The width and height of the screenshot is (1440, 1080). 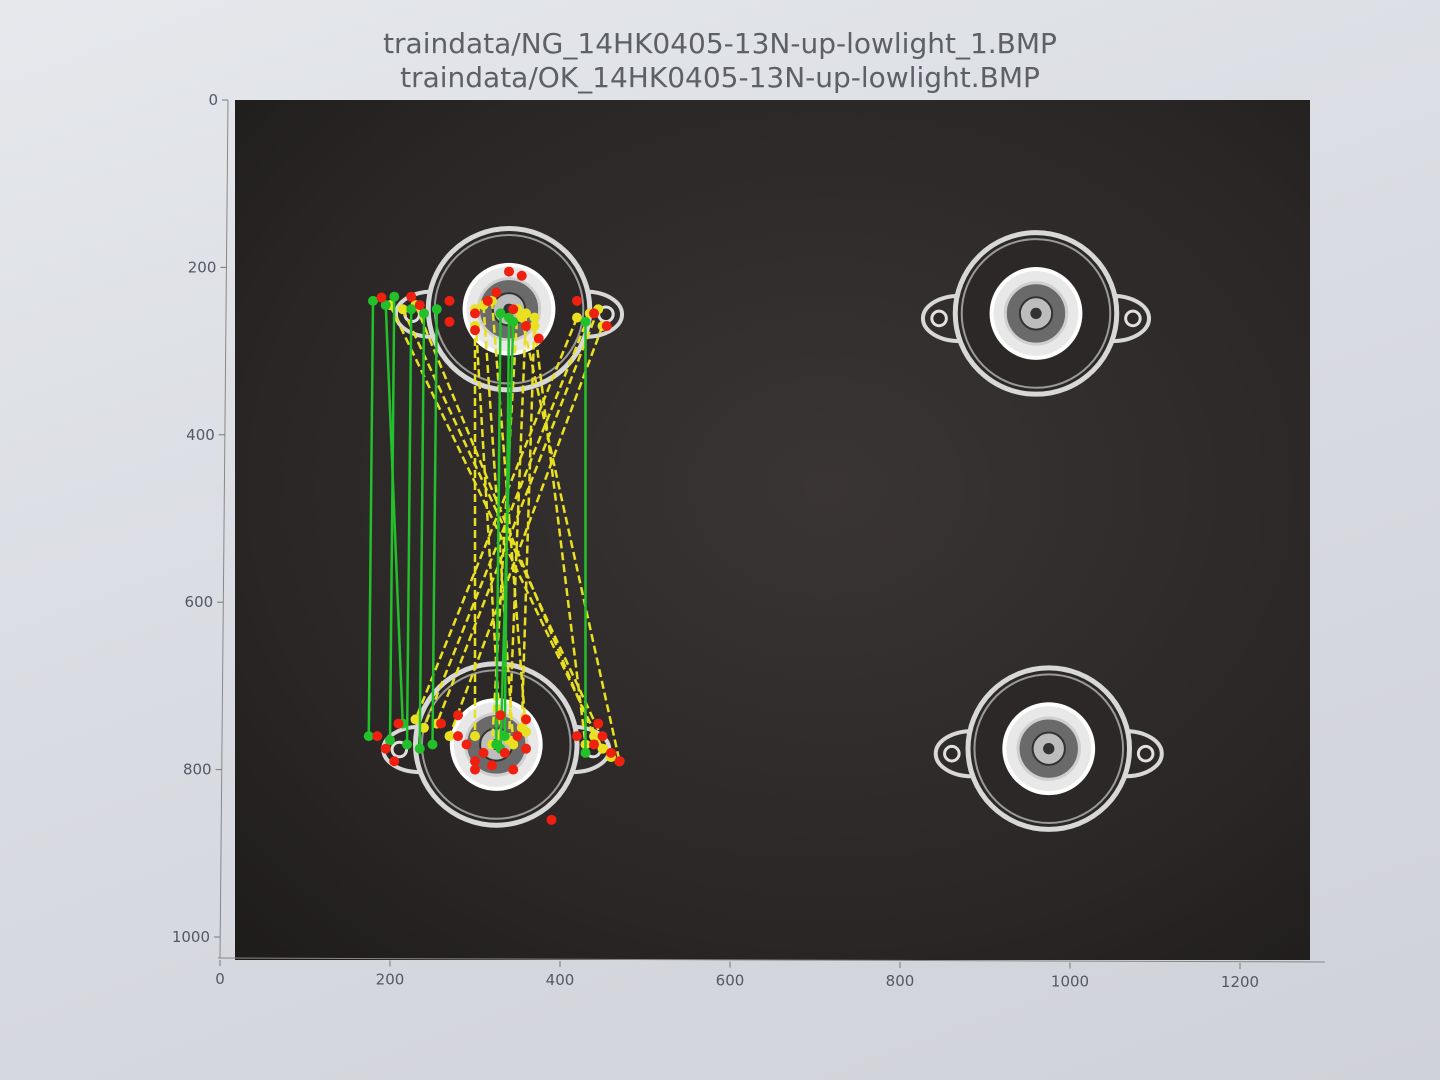 I want to click on y-tick-label: 400, so click(x=200, y=435).